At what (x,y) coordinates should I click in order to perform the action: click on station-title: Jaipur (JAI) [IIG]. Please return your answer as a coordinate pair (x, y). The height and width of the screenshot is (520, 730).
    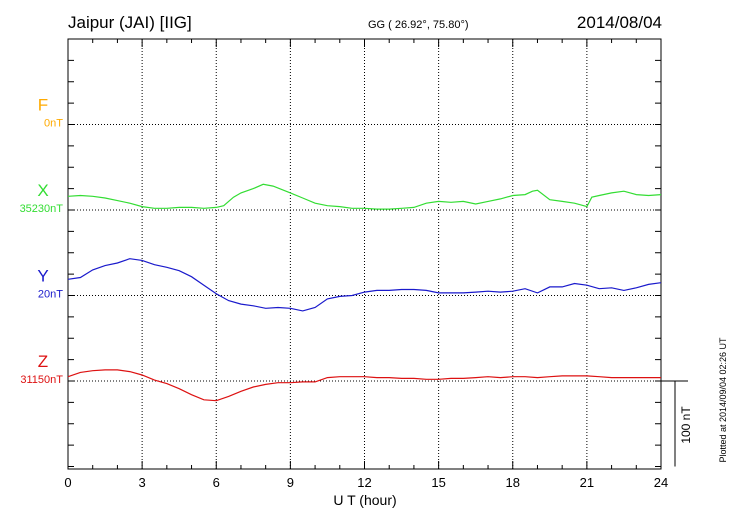
    Looking at the image, I should click on (130, 22).